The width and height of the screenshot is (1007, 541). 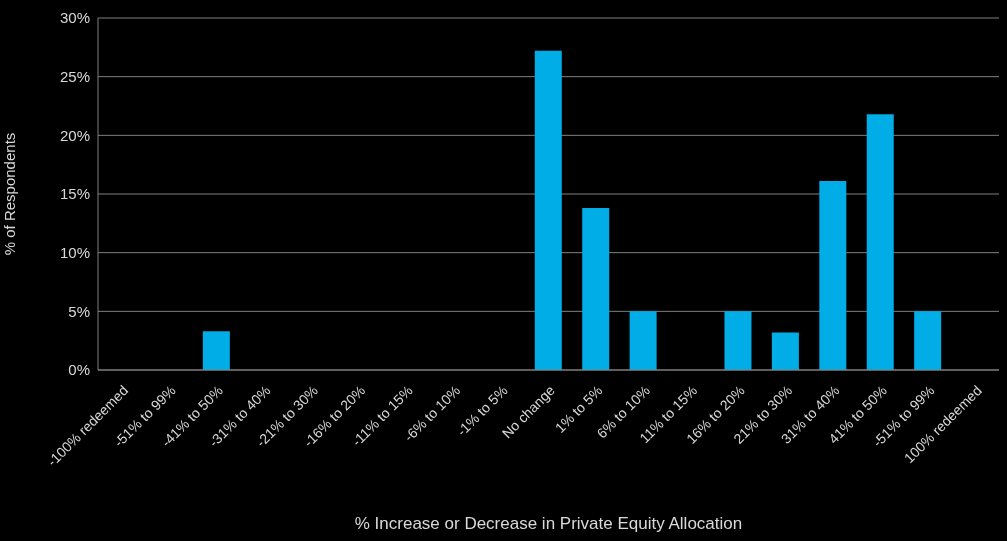 What do you see at coordinates (10, 194) in the screenshot?
I see `y-axis-title: % of Respondents` at bounding box center [10, 194].